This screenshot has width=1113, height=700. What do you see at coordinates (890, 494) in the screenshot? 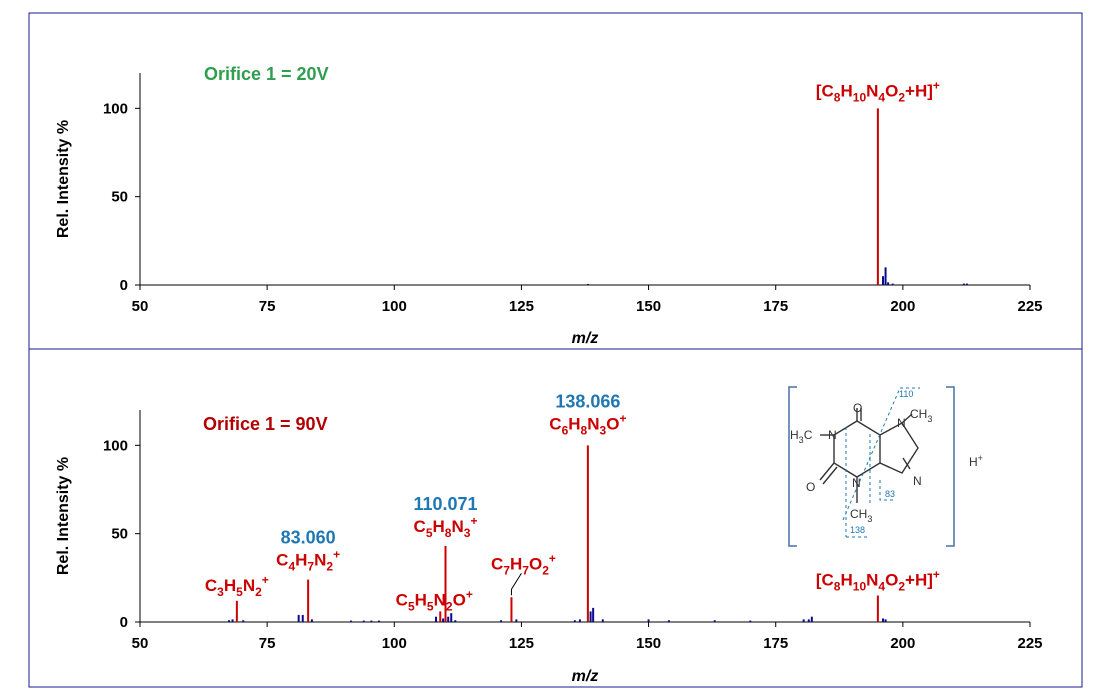
I see `cleavage-label-83: 83` at bounding box center [890, 494].